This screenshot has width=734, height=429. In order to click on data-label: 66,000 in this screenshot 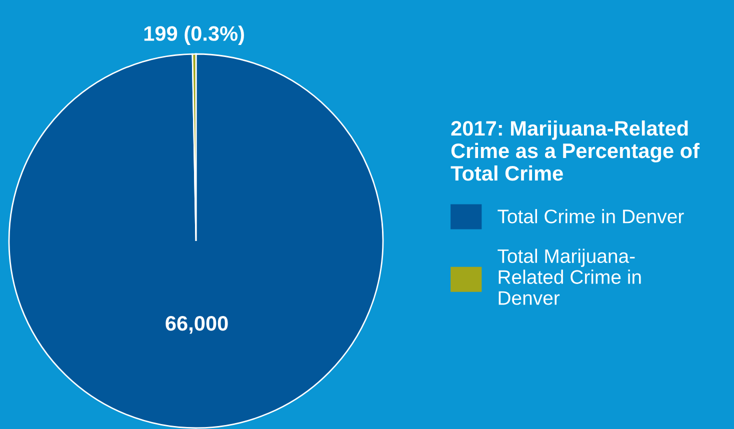, I will do `click(197, 325)`.